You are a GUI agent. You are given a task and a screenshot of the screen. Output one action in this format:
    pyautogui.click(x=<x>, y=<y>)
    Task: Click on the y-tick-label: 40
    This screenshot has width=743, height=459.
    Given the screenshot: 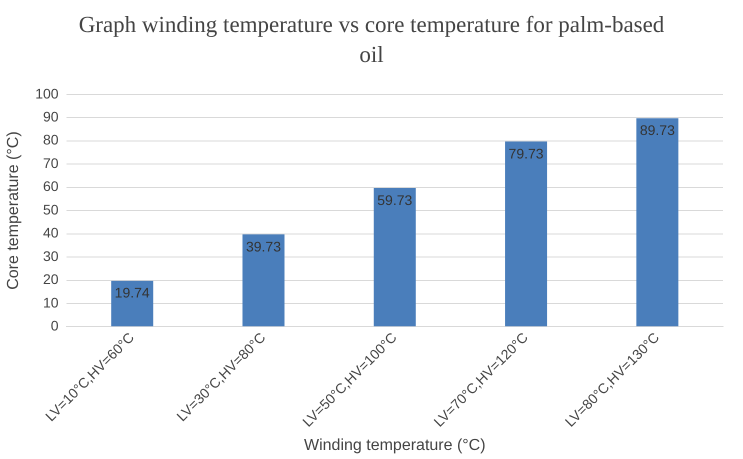 What is the action you would take?
    pyautogui.click(x=50, y=232)
    